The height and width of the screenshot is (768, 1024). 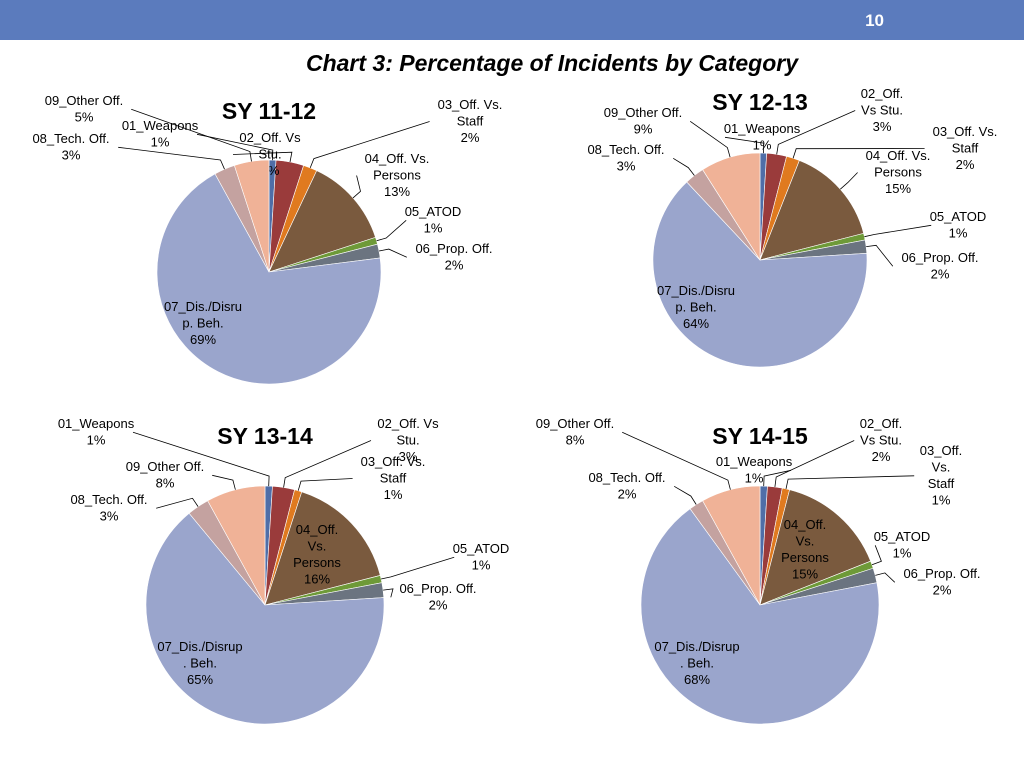 What do you see at coordinates (643, 121) in the screenshot?
I see `data-label-other-off: 09_Other Off. 9%` at bounding box center [643, 121].